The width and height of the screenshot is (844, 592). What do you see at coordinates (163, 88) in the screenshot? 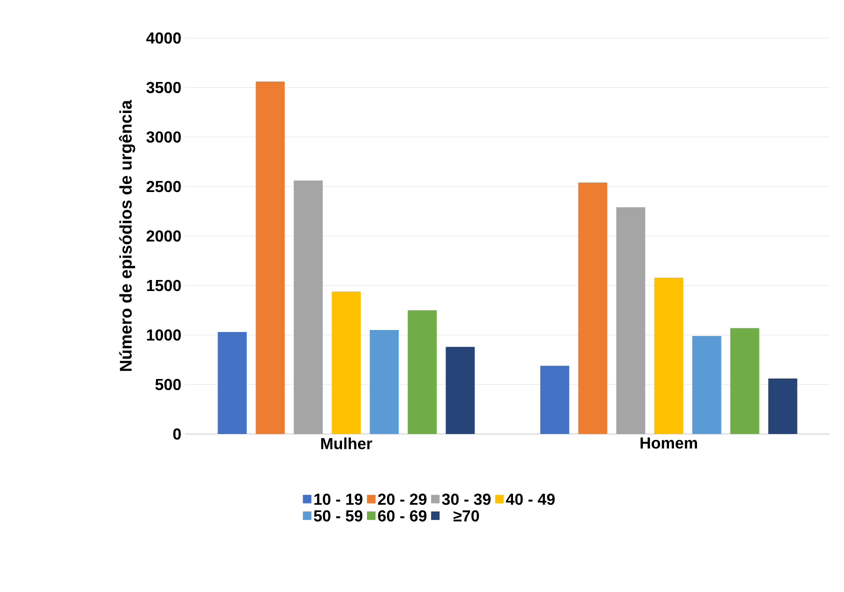
I see `y-tick-label: 3500` at bounding box center [163, 88].